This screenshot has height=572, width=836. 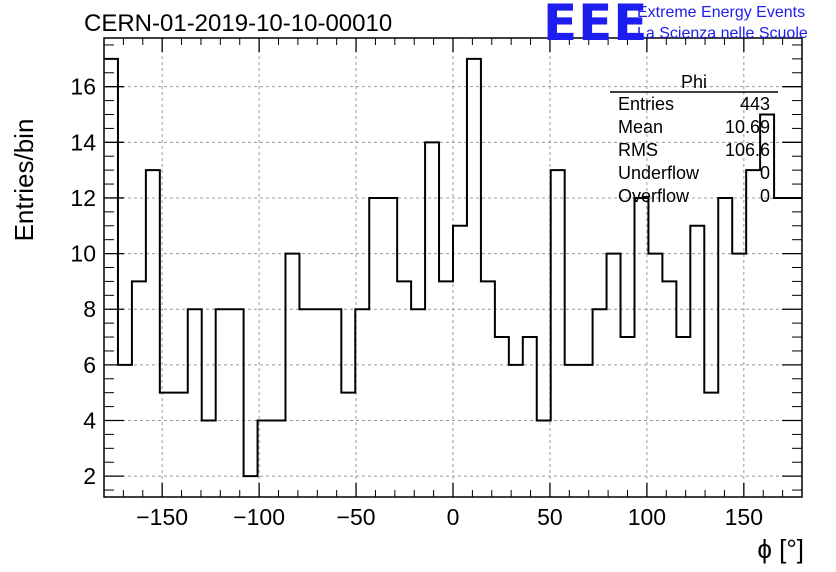 What do you see at coordinates (694, 82) in the screenshot?
I see `stats-title: Phi` at bounding box center [694, 82].